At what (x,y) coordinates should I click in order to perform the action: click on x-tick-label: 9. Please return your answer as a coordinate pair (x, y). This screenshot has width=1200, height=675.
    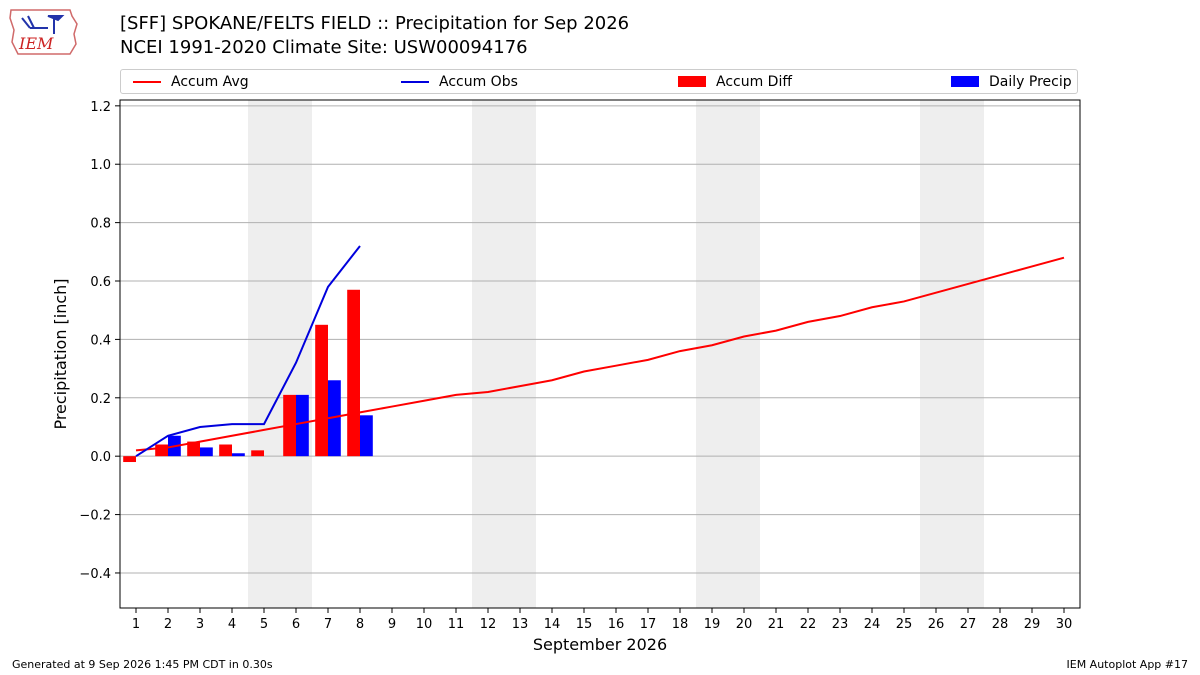
    Looking at the image, I should click on (392, 624).